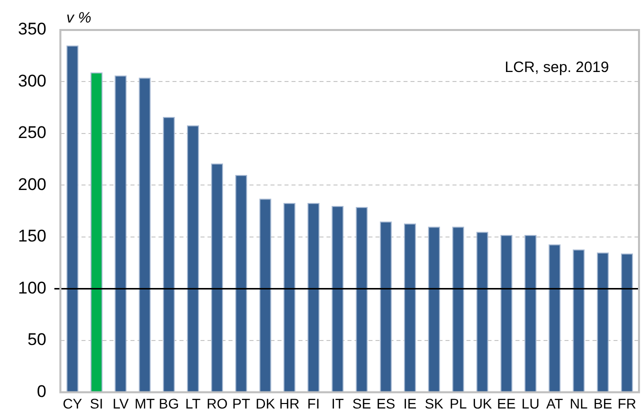 This screenshot has width=641, height=417. What do you see at coordinates (531, 403) in the screenshot?
I see `x-tick-label: LU` at bounding box center [531, 403].